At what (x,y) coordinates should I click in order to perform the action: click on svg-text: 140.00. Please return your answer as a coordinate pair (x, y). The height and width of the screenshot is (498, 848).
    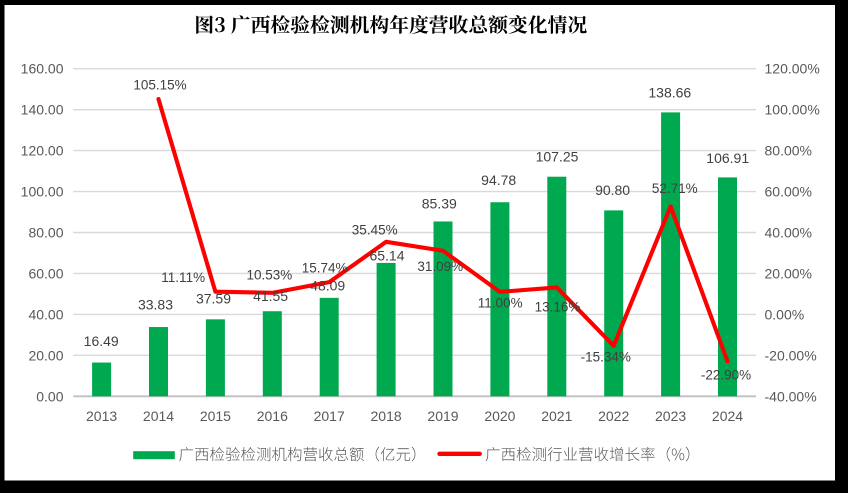
    Looking at the image, I should click on (42, 110).